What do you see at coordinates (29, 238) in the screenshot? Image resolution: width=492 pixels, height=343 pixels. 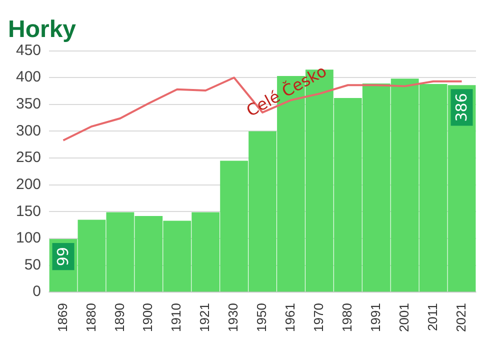 I see `y-tick-label: 100` at bounding box center [29, 238].